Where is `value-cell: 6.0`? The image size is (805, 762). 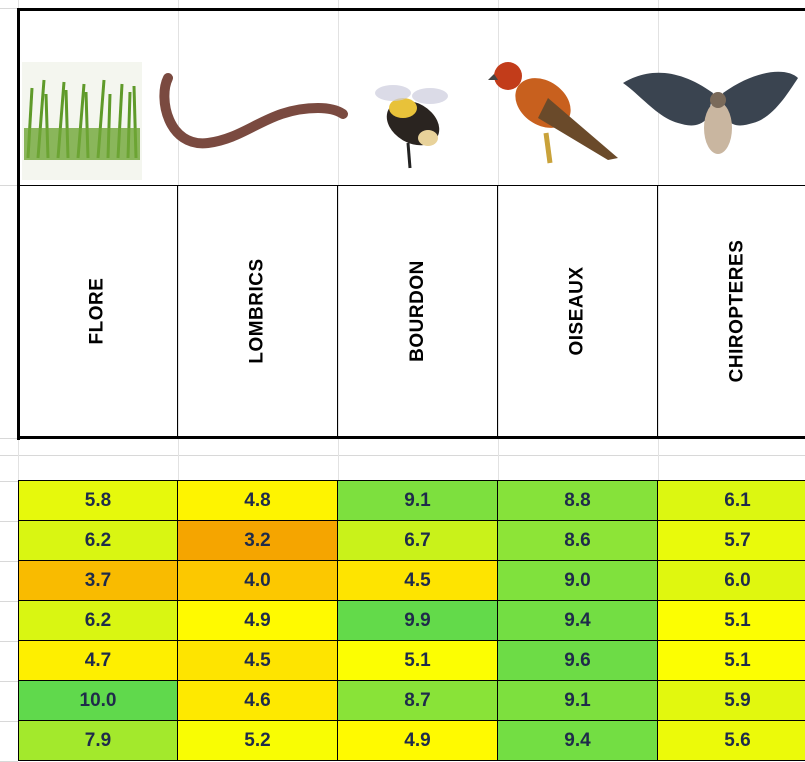 value-cell: 6.0 is located at coordinates (731, 581).